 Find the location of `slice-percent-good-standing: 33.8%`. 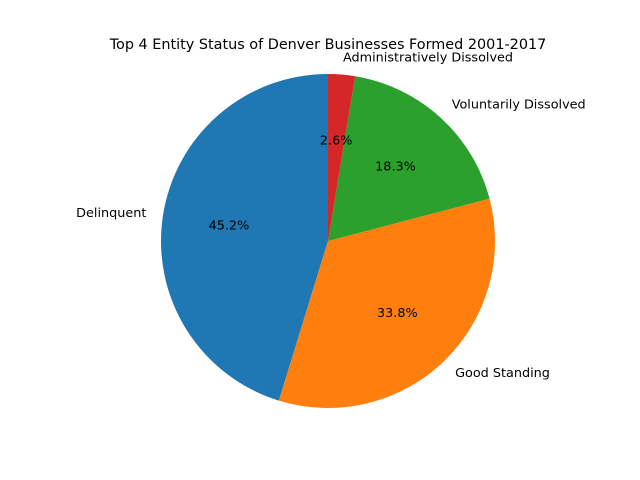

slice-percent-good-standing: 33.8% is located at coordinates (397, 313).